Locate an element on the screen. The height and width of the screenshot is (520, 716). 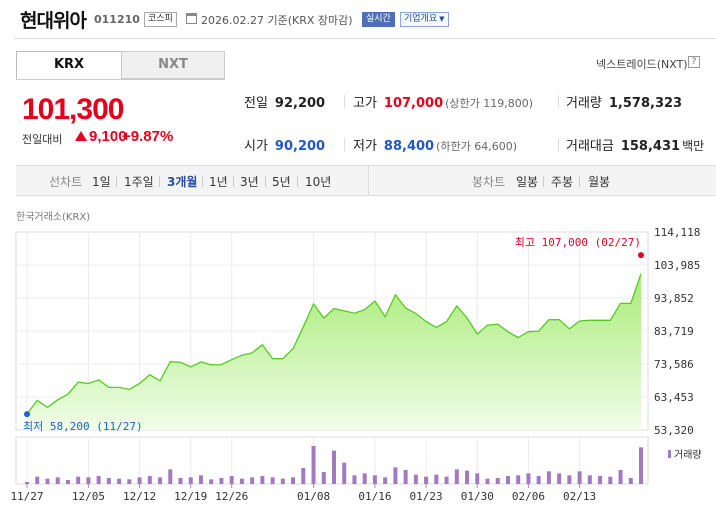
help-icon: ? is located at coordinates (694, 62).